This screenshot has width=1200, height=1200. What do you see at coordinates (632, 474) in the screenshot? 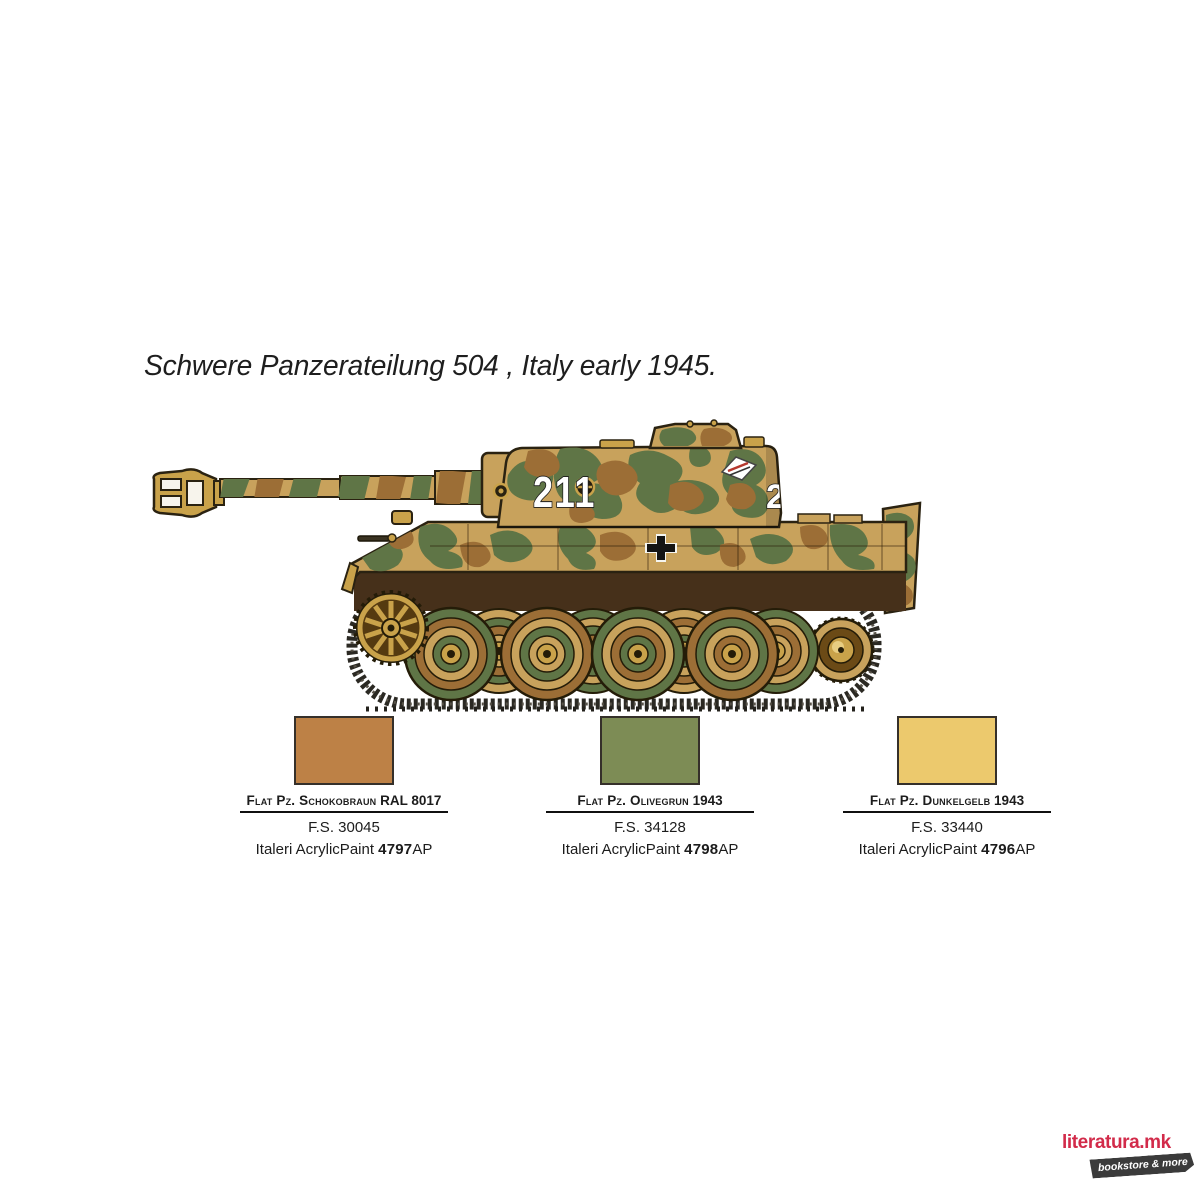
I see `turret: 2 211` at bounding box center [632, 474].